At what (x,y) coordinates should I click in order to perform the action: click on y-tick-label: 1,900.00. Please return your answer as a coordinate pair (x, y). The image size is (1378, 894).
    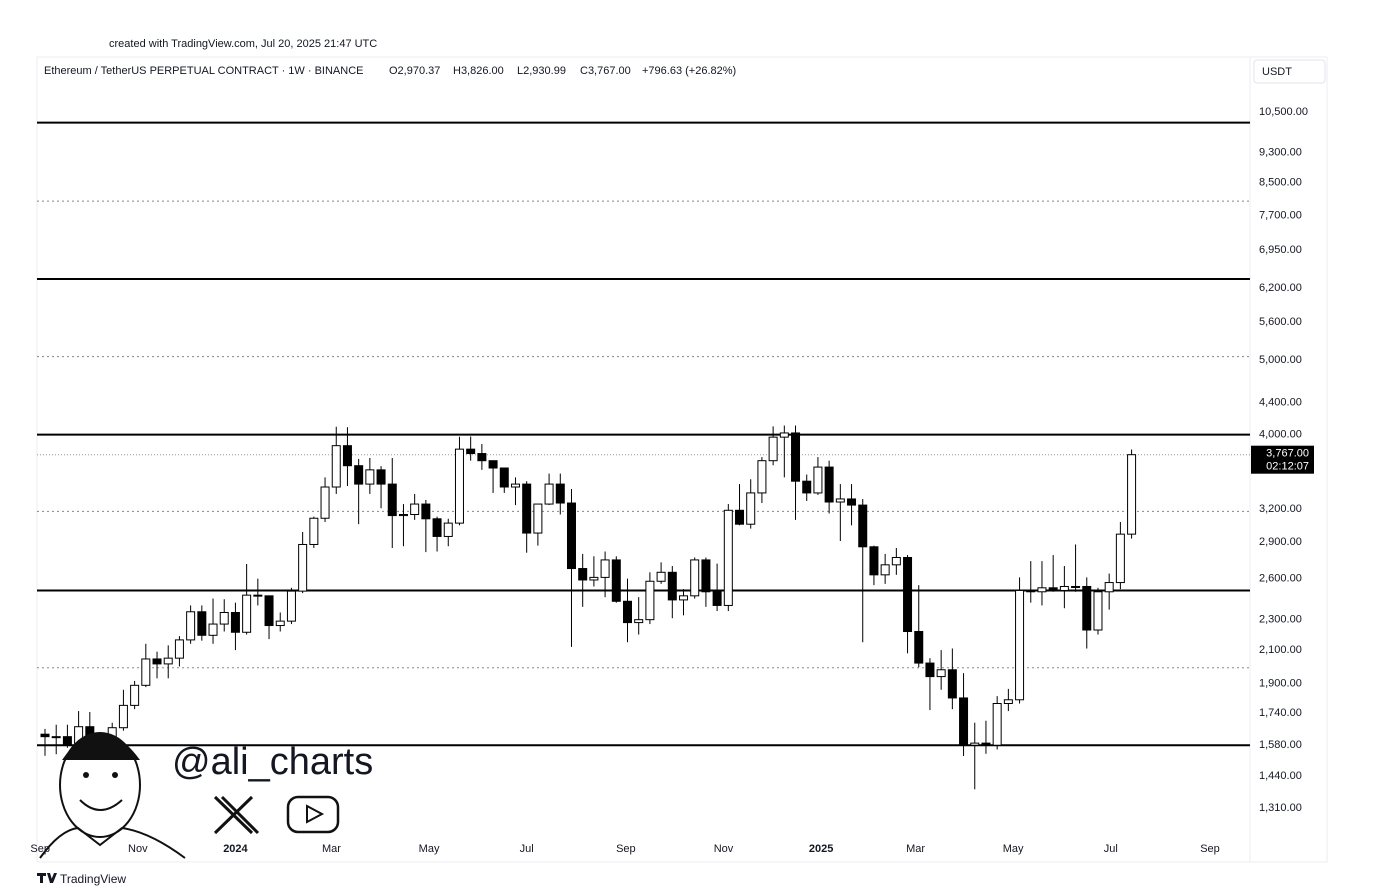
    Looking at the image, I should click on (1280, 683).